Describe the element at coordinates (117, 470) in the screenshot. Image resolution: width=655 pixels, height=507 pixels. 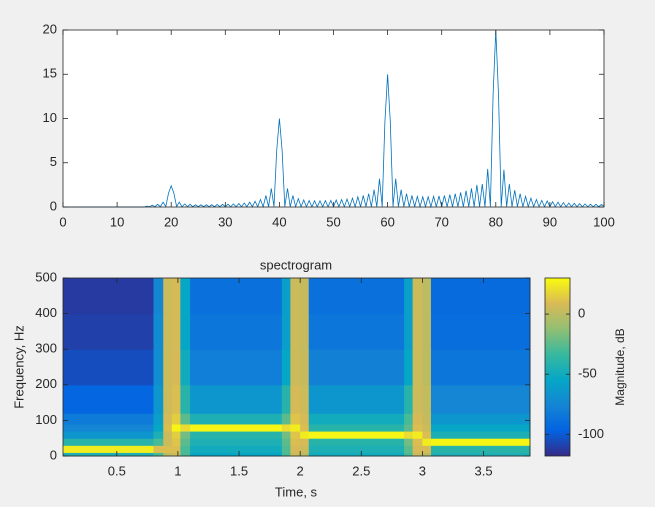
I see `x-tick-label: 0.5` at that location.